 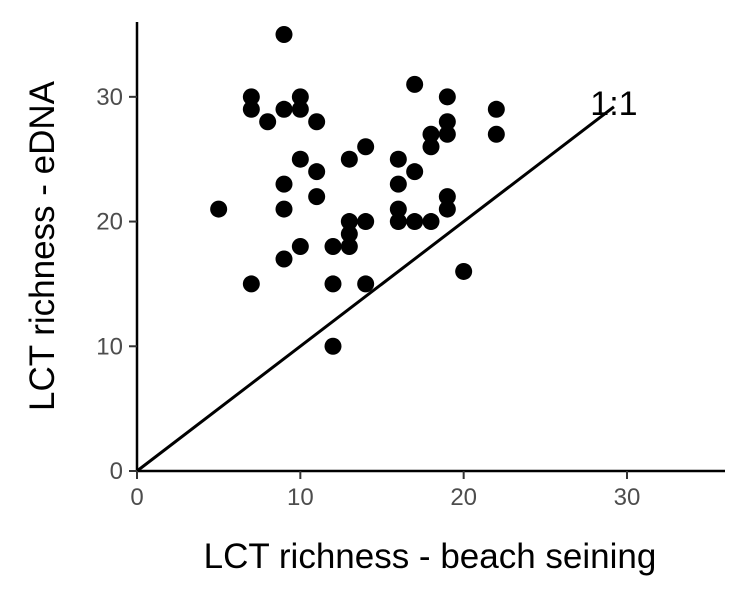 What do you see at coordinates (627, 497) in the screenshot?
I see `x-tick-label: 30` at bounding box center [627, 497].